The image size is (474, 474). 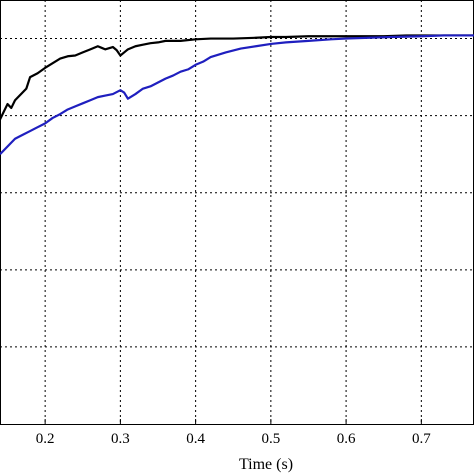 I want to click on x-tick-labels: 0.2 0.3 0.4 0.5 0.6 0.7, so click(x=233, y=439).